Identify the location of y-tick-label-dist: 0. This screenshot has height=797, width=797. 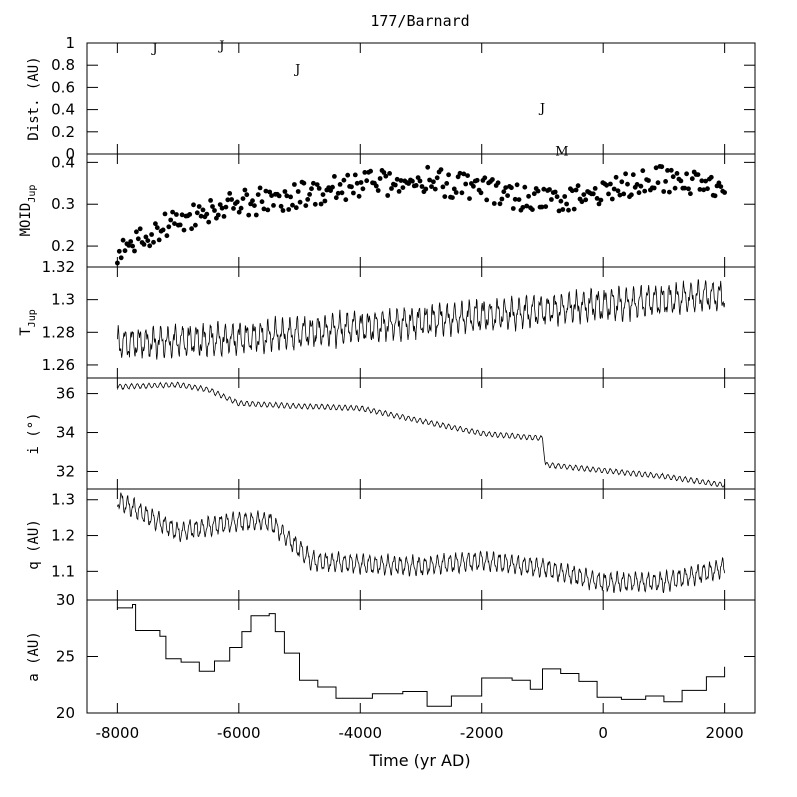
(70, 154).